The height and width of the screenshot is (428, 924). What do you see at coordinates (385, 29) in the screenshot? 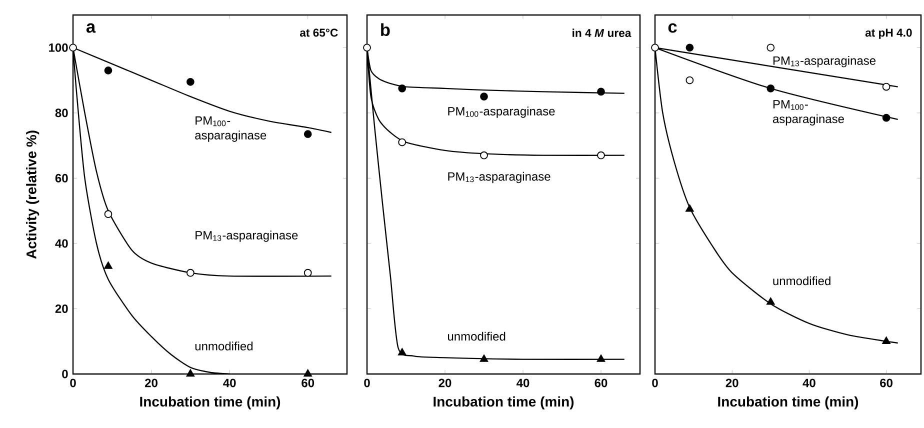
I see `chart-title: b` at bounding box center [385, 29].